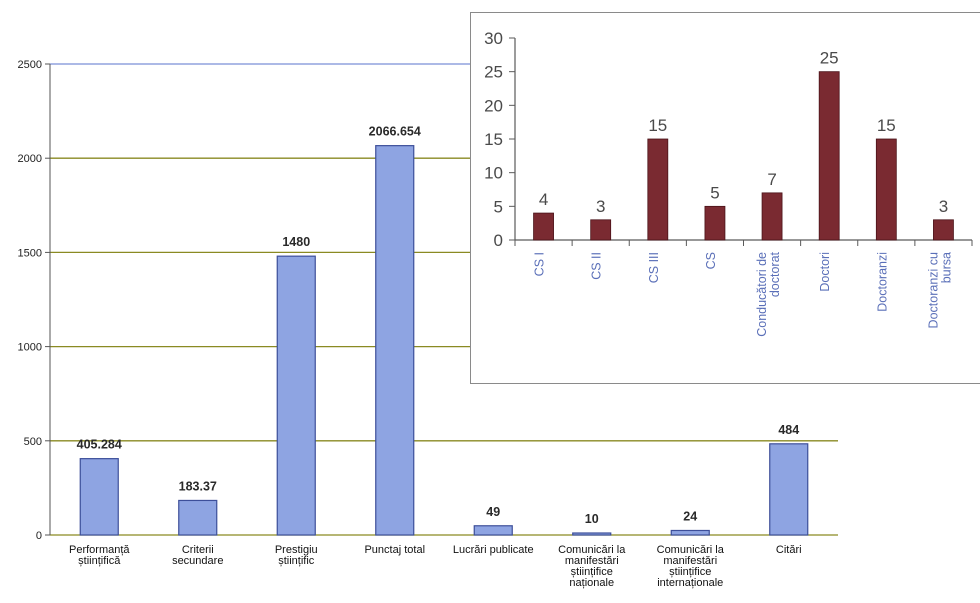 The image size is (980, 603). I want to click on inset-x-category-line: Doctori, so click(825, 272).